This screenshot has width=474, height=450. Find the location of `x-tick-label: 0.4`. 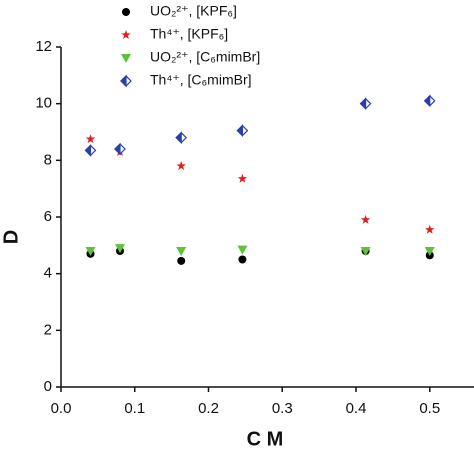

x-tick-label: 0.4 is located at coordinates (356, 408).